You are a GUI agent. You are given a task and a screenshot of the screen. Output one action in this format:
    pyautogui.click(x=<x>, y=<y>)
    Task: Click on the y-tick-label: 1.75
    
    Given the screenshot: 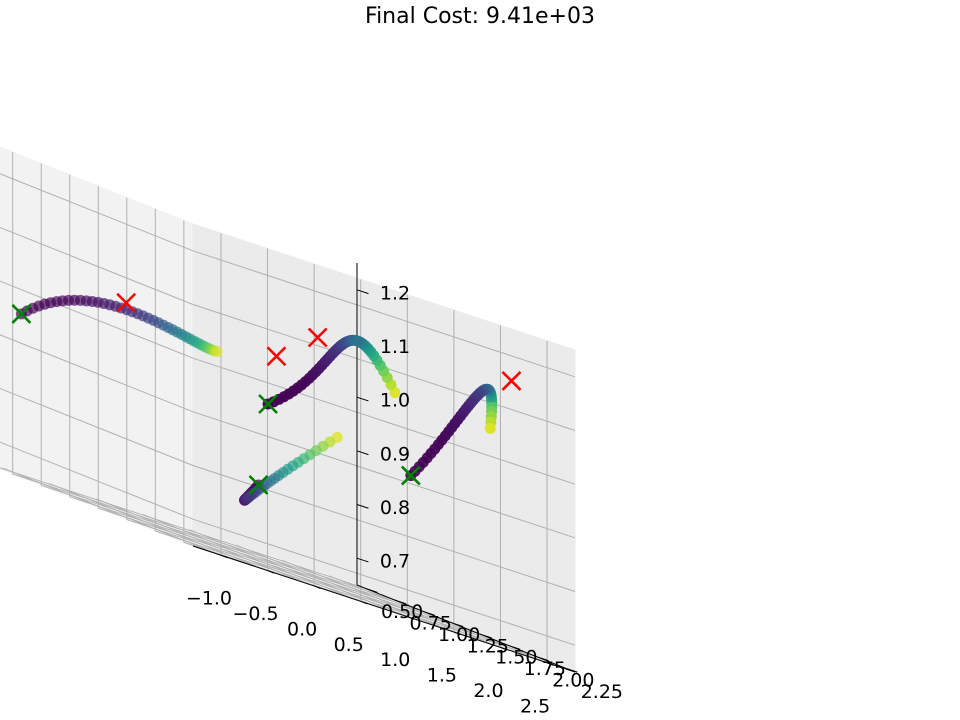 What is the action you would take?
    pyautogui.click(x=545, y=669)
    